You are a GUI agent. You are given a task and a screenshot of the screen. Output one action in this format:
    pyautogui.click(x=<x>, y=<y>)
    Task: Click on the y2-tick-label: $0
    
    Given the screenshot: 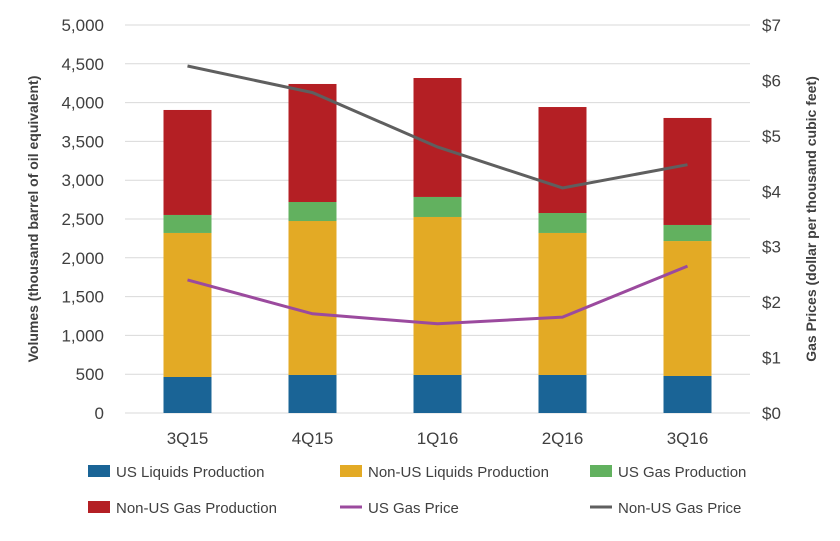 What is the action you would take?
    pyautogui.click(x=771, y=413)
    